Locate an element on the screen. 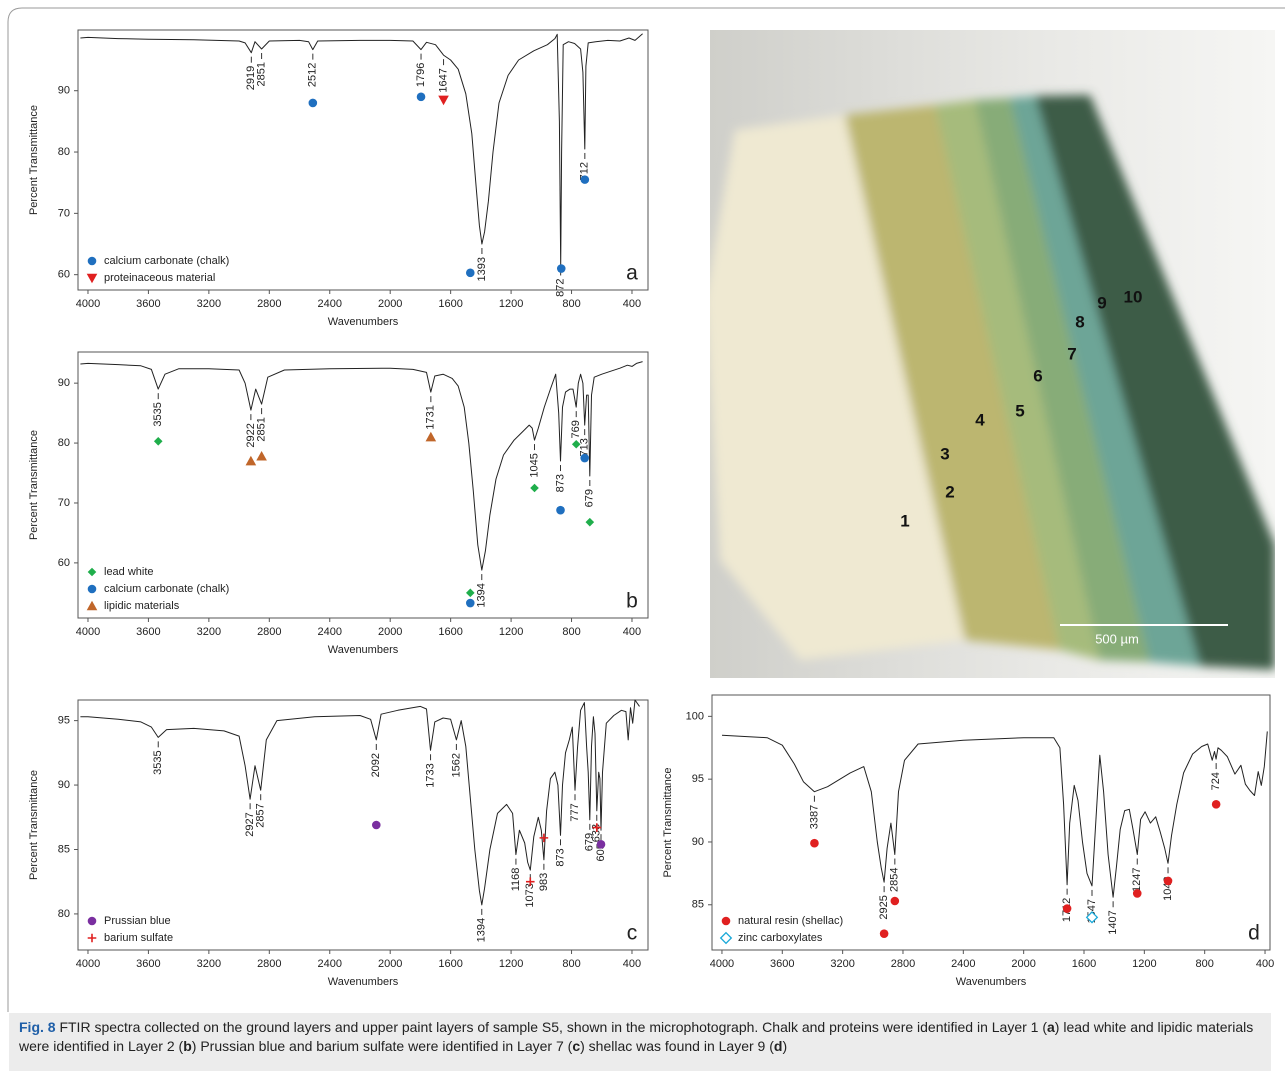 The image size is (1285, 1082). layer-number: 4 is located at coordinates (980, 419).